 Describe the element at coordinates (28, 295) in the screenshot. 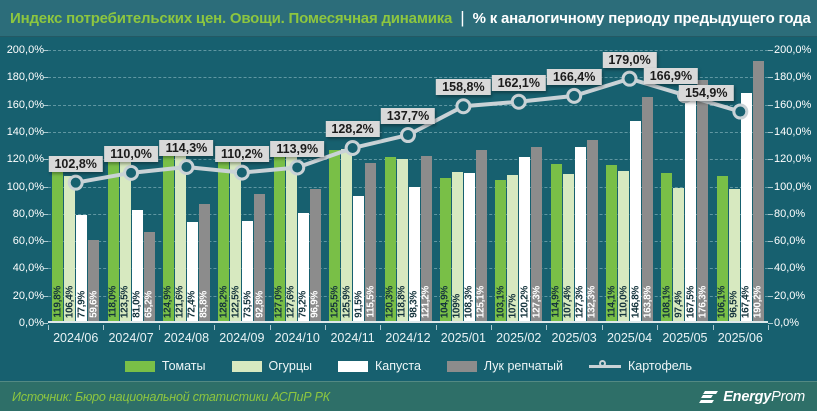

I see `y-axis-label-left: 20,0%` at that location.